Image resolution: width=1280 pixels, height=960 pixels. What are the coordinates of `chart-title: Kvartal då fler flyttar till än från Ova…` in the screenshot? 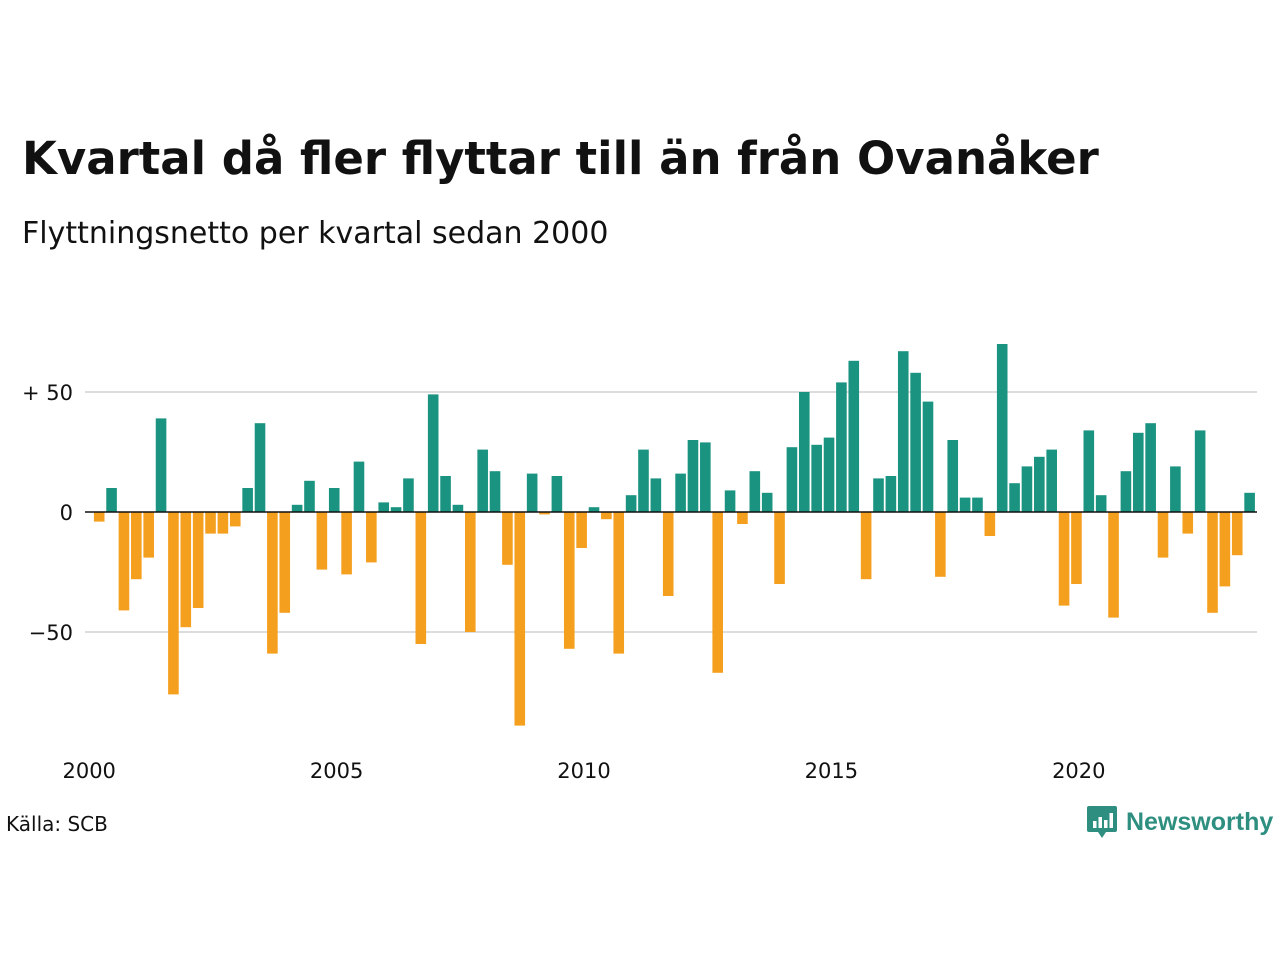 It's located at (560, 158).